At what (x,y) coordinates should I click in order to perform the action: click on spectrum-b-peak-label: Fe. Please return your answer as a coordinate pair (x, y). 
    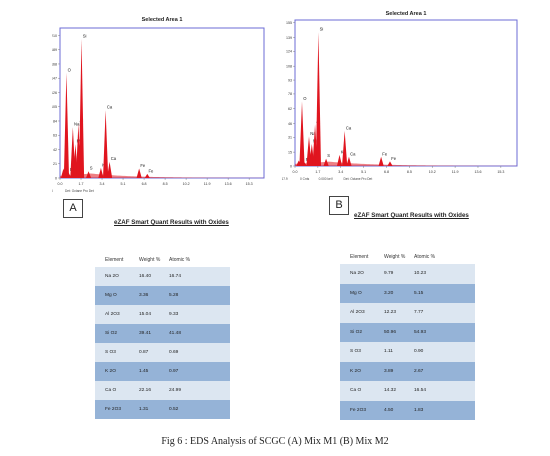
    Looking at the image, I should click on (385, 153).